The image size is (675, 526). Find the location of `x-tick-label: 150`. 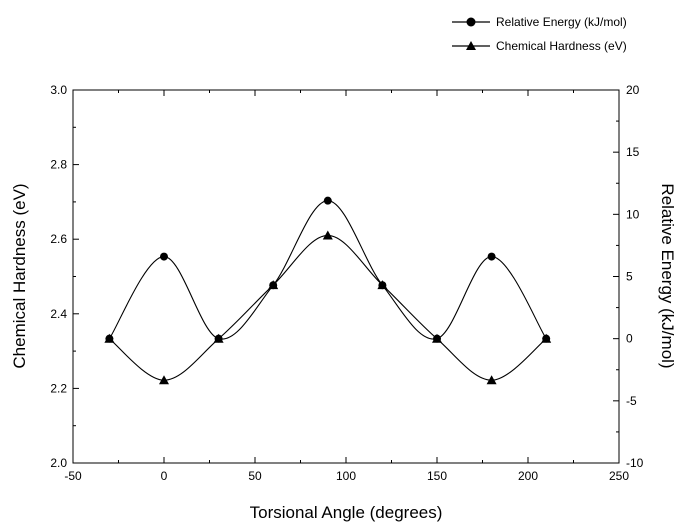

x-tick-label: 150 is located at coordinates (437, 476).